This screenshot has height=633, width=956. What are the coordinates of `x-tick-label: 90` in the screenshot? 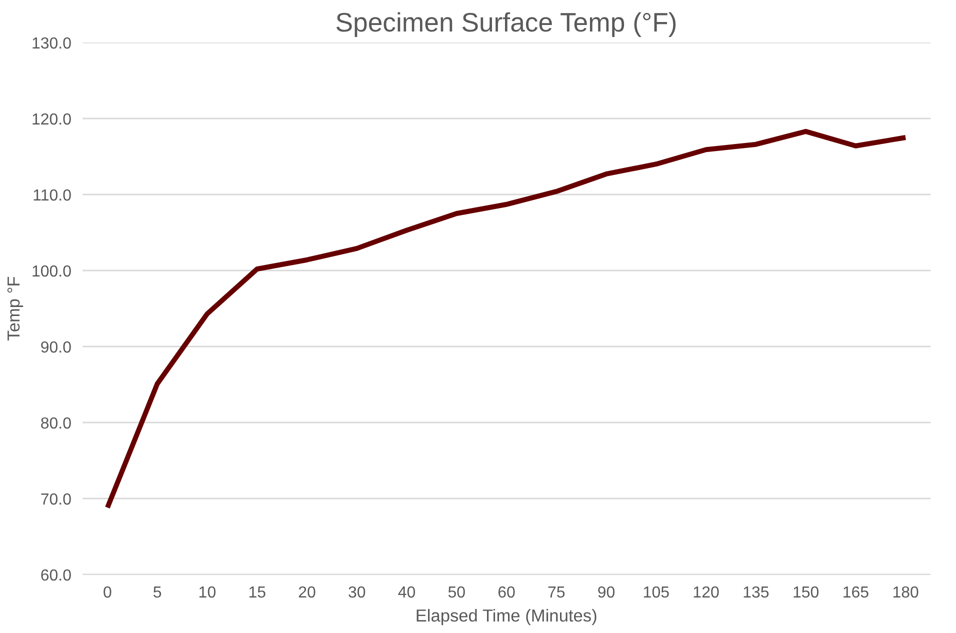 It's located at (606, 593).